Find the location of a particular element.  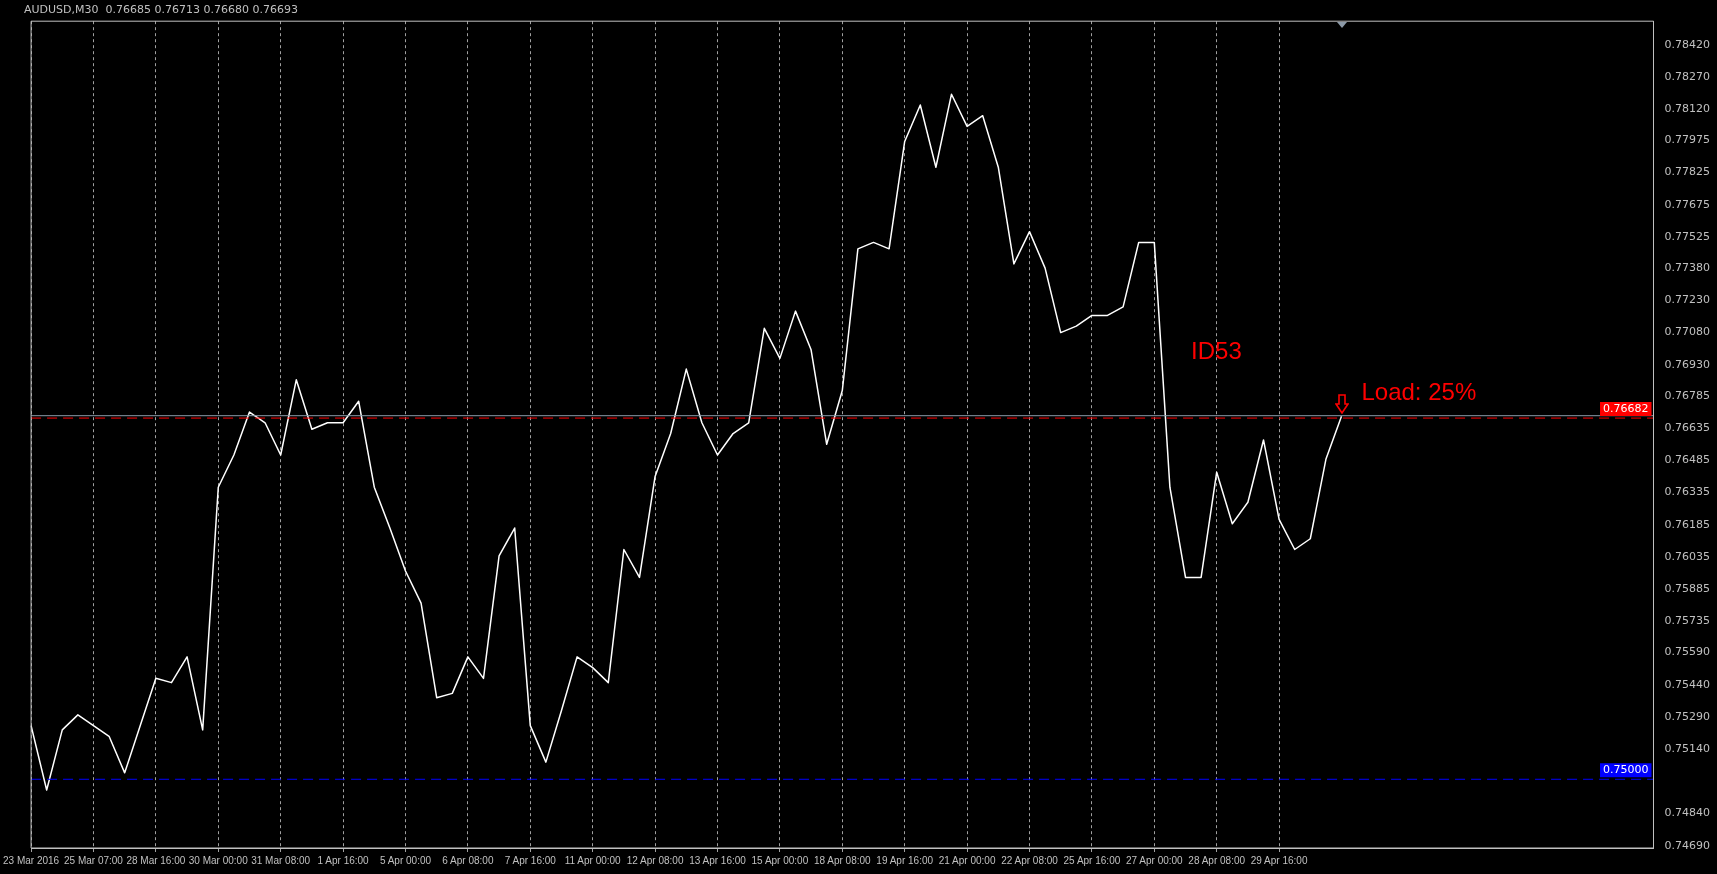

x-tick-label: 28 Mar 16:00 is located at coordinates (156, 860).